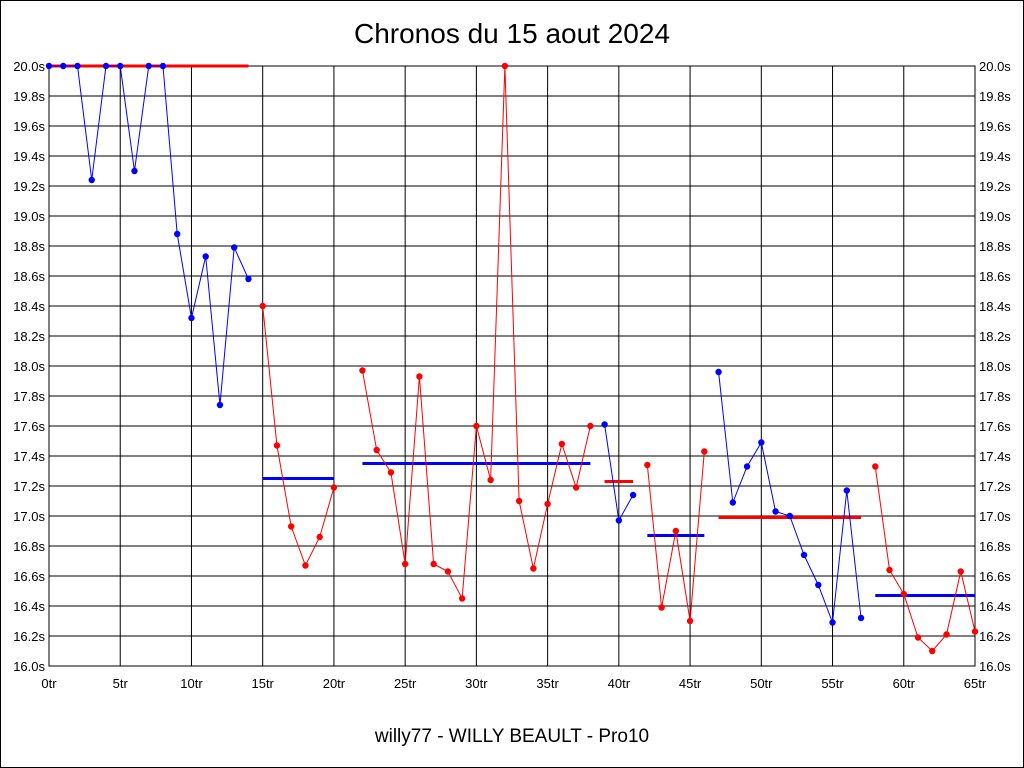 The image size is (1024, 768). I want to click on y-tick-label-left: 19.4s, so click(29, 156).